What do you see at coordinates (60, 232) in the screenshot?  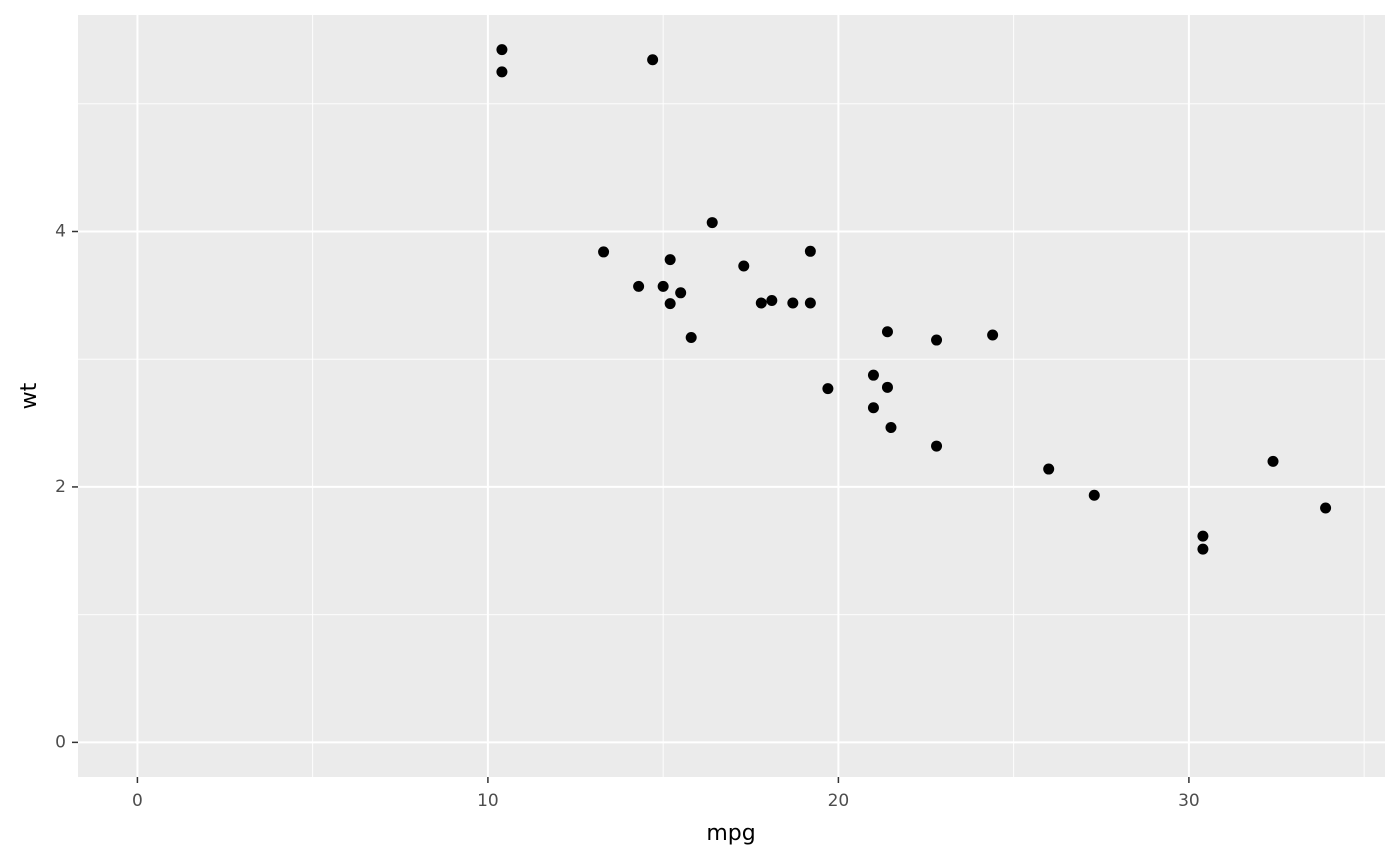 I see `y-tick-label: 4` at bounding box center [60, 232].